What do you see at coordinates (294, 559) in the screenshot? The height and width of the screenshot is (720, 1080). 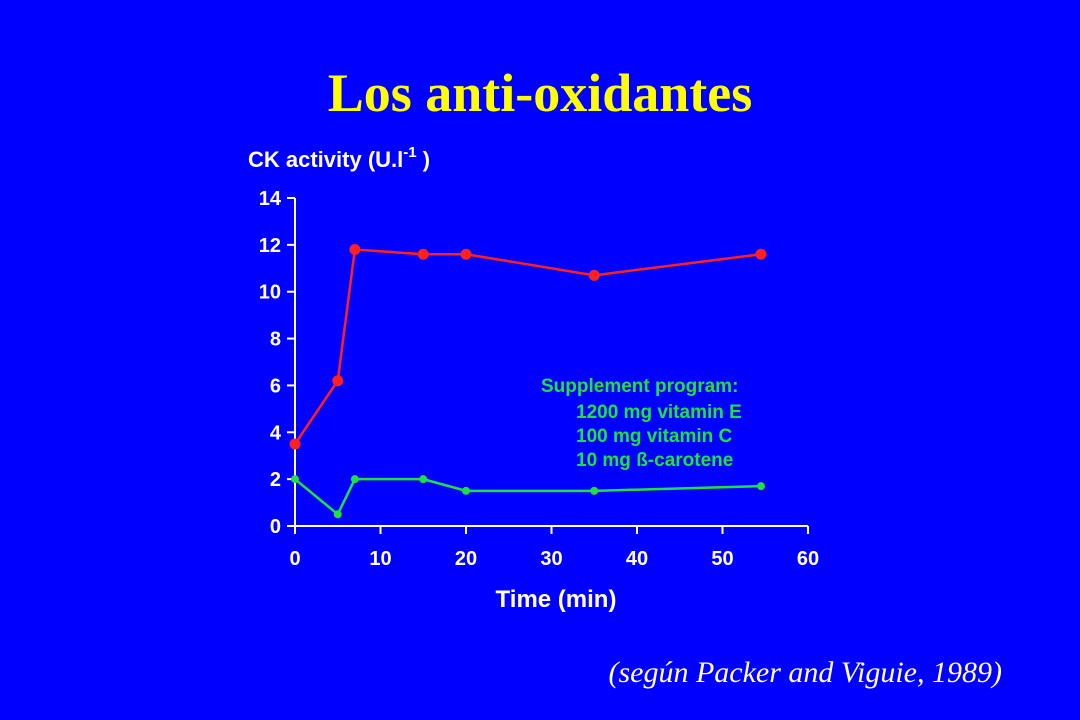 I see `x-tick-label: 0` at bounding box center [294, 559].